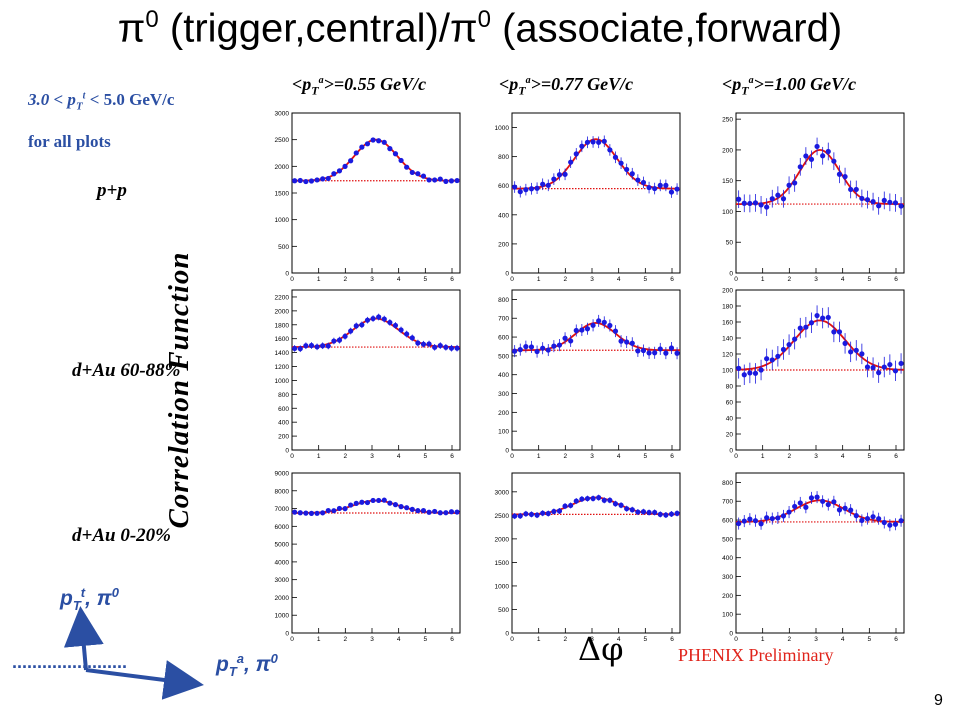 The height and width of the screenshot is (720, 960). What do you see at coordinates (503, 413) in the screenshot?
I see `y-tick-label: 200` at bounding box center [503, 413].